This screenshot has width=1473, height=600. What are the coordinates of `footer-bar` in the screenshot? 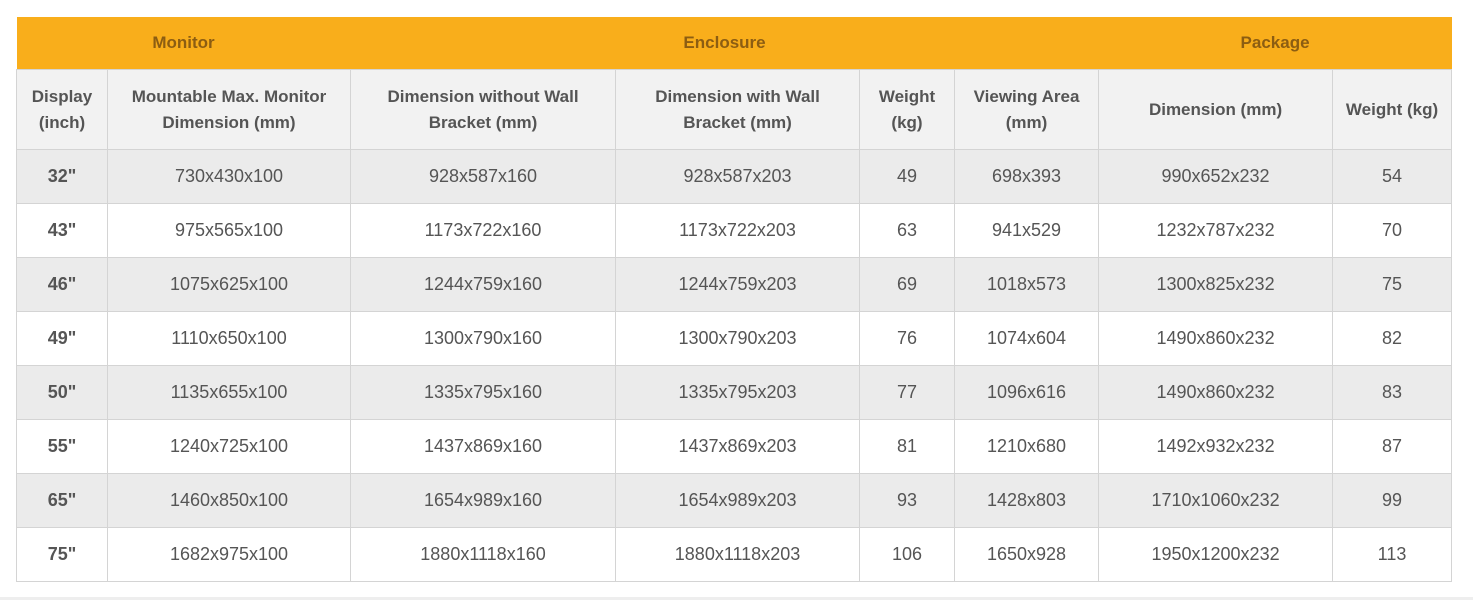 It's located at (736, 598).